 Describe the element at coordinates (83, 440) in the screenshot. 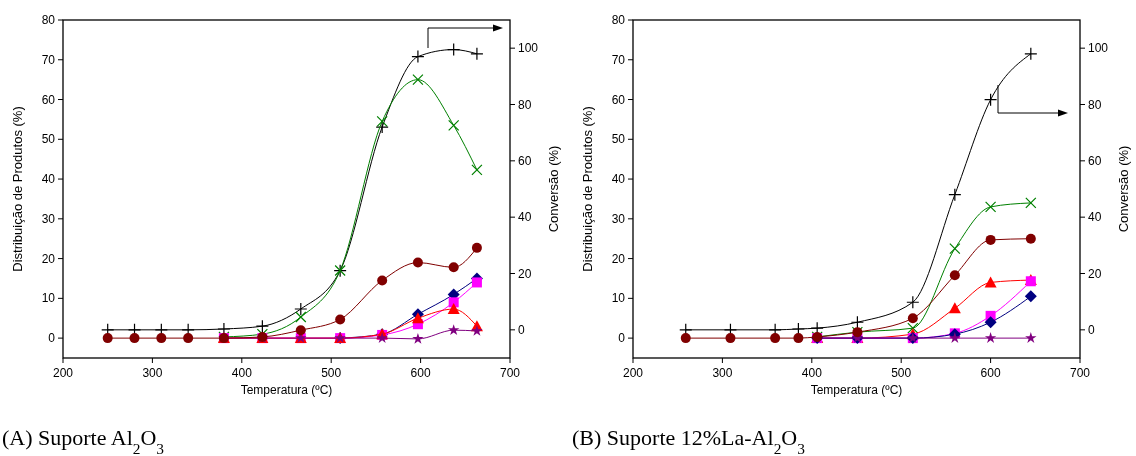

I see `text: (A) Suporte Al$_{2}$O$_{3}$` at that location.